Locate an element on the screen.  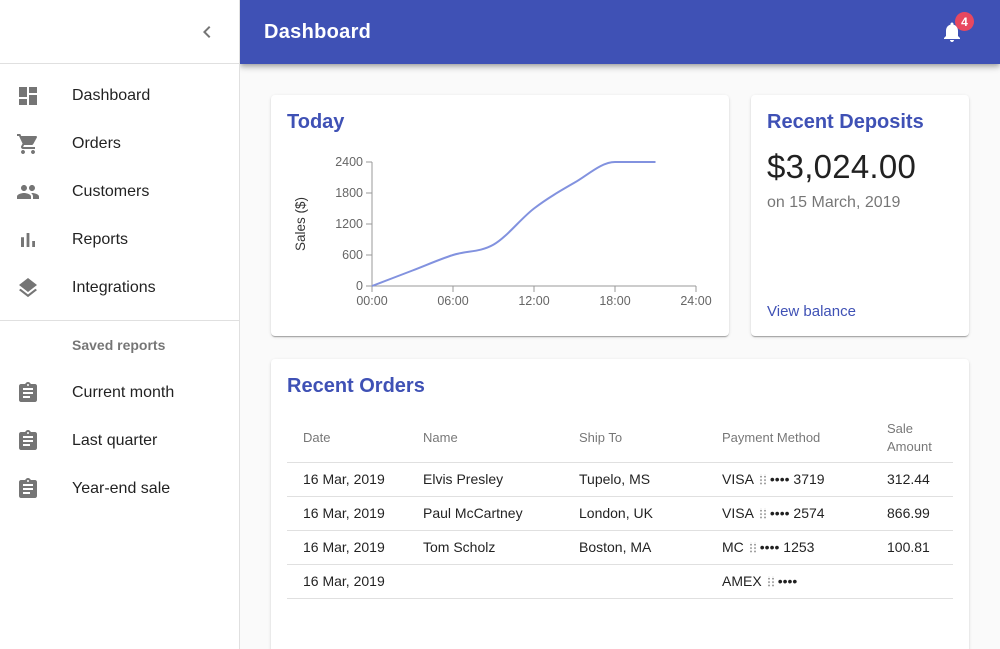
collapse-drawer-button is located at coordinates (207, 32).